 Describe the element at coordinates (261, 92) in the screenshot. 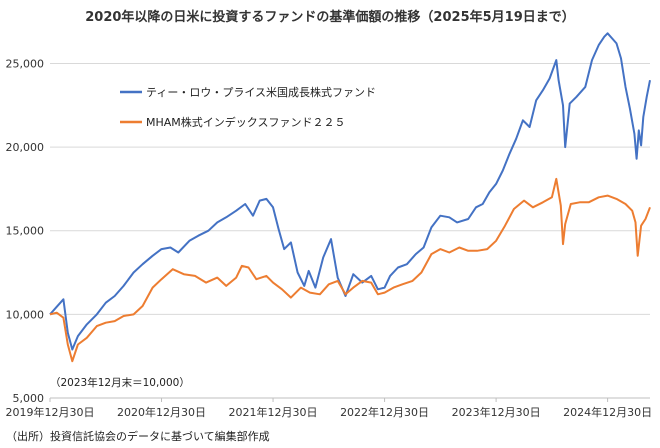

I see `legend-label-1: ティー・ロウ・プライス米国成長株式ファンド` at that location.